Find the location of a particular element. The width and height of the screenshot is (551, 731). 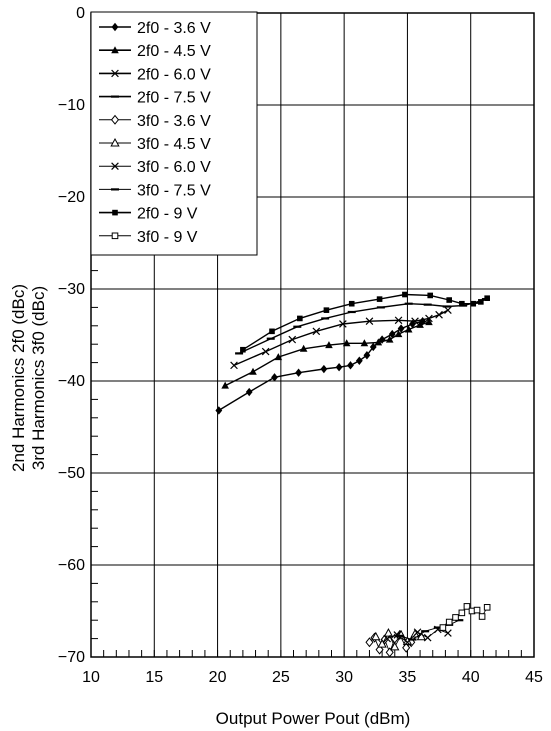

x-tick-label: 10 is located at coordinates (91, 677).